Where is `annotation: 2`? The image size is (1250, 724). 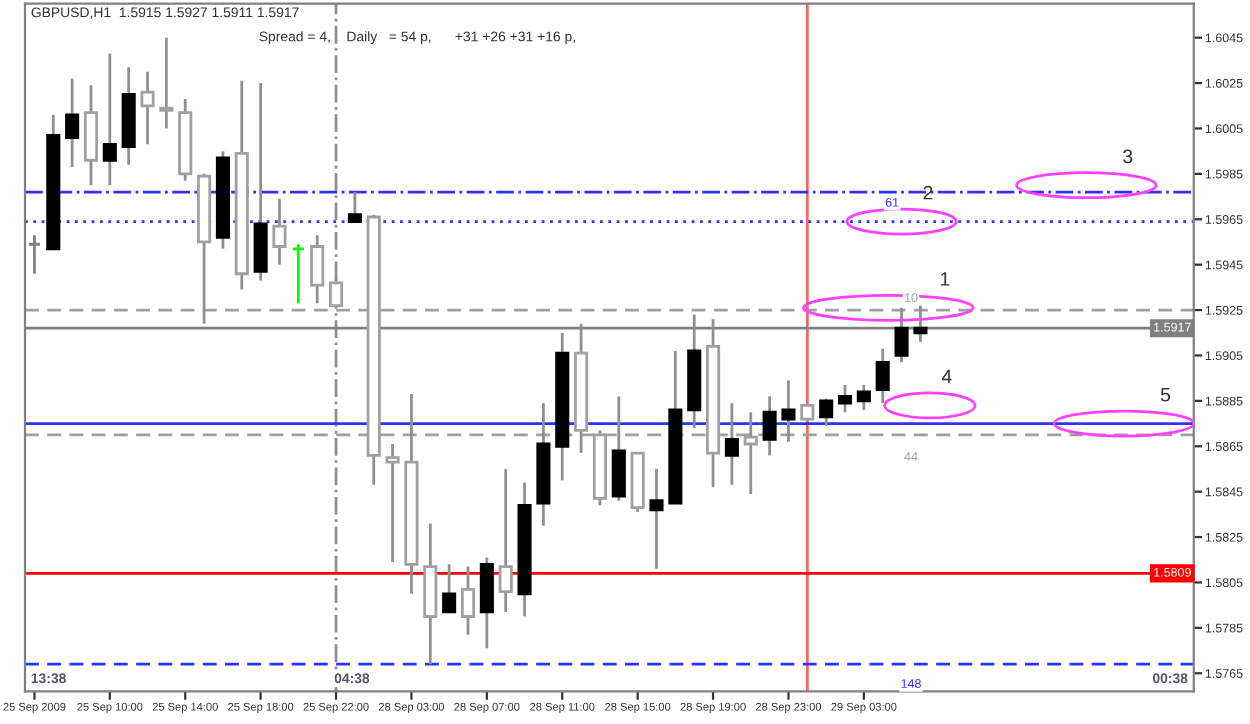 annotation: 2 is located at coordinates (928, 192).